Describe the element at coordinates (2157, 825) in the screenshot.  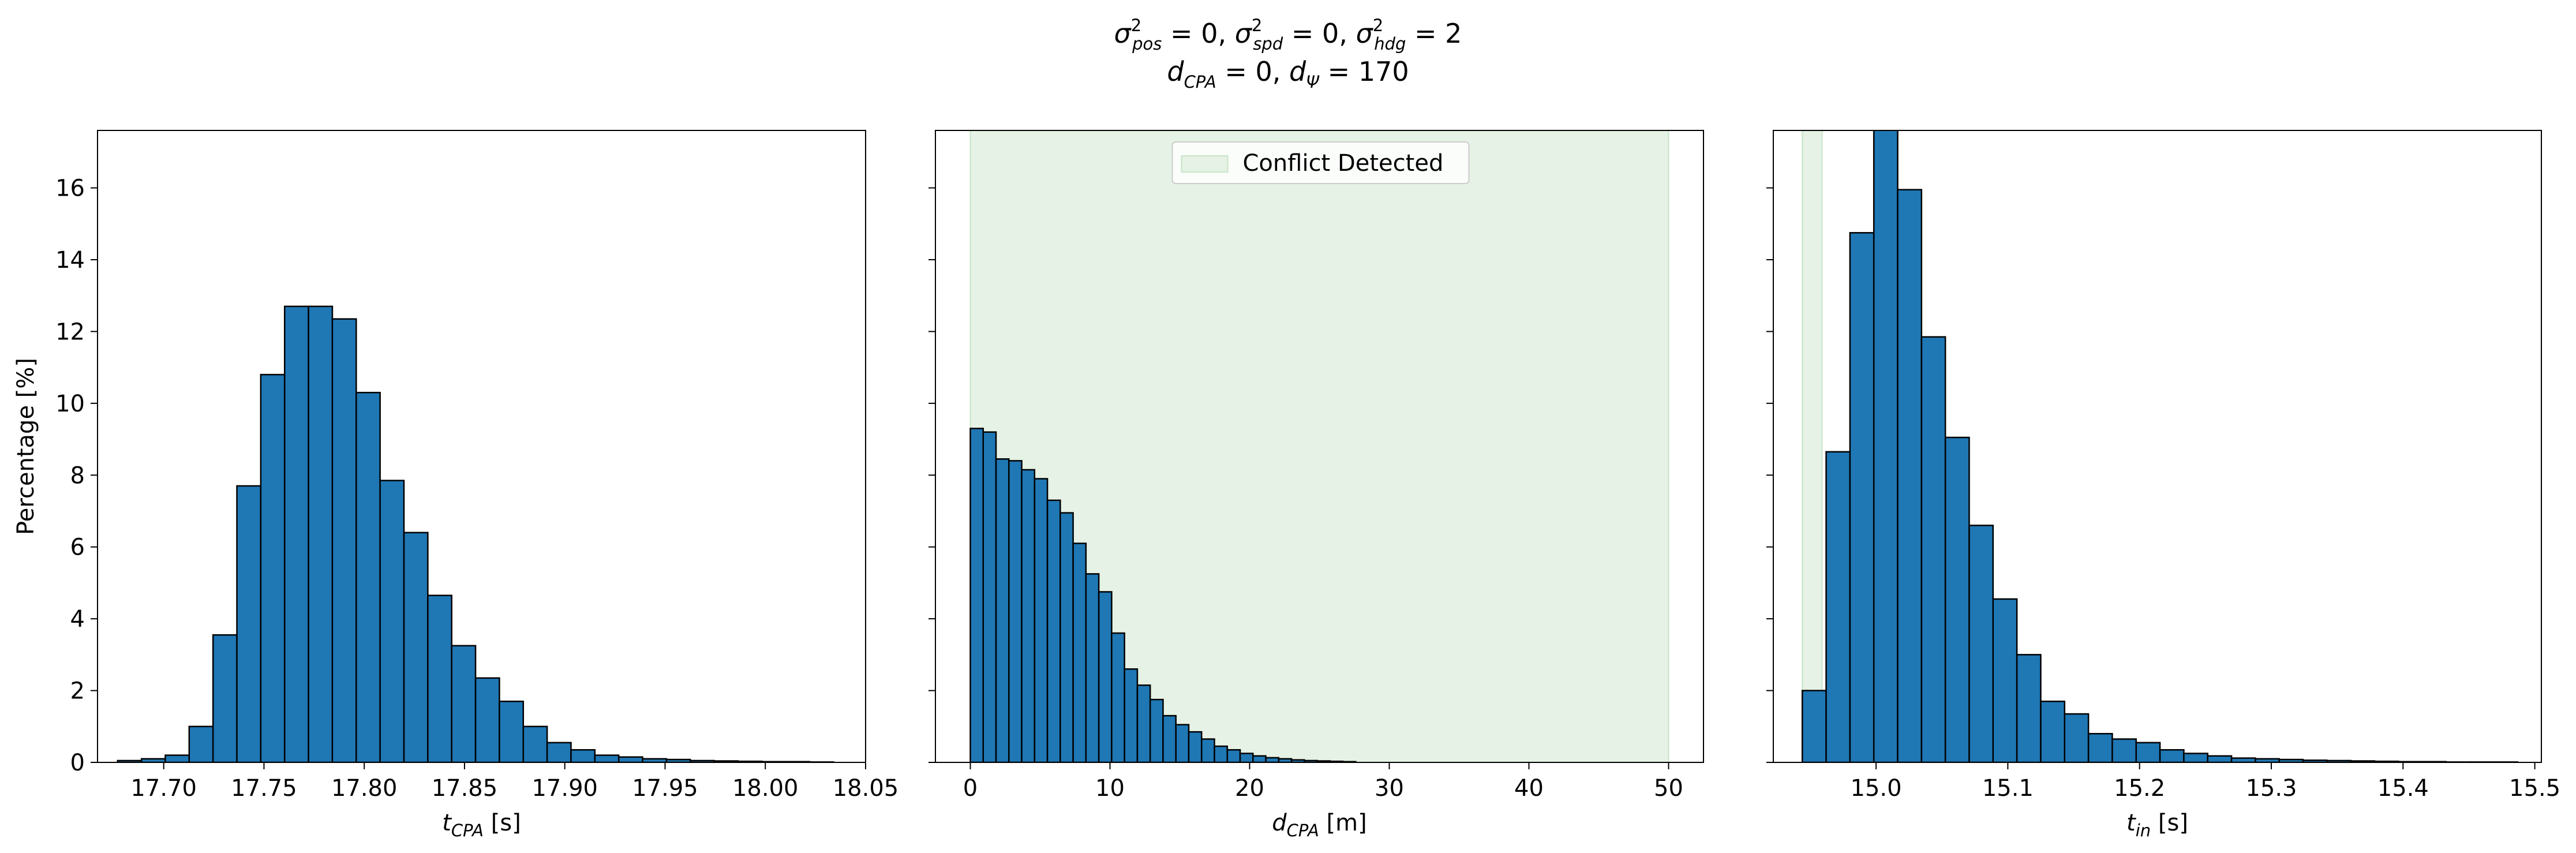
I see `x-axis-label: tin [s]` at that location.